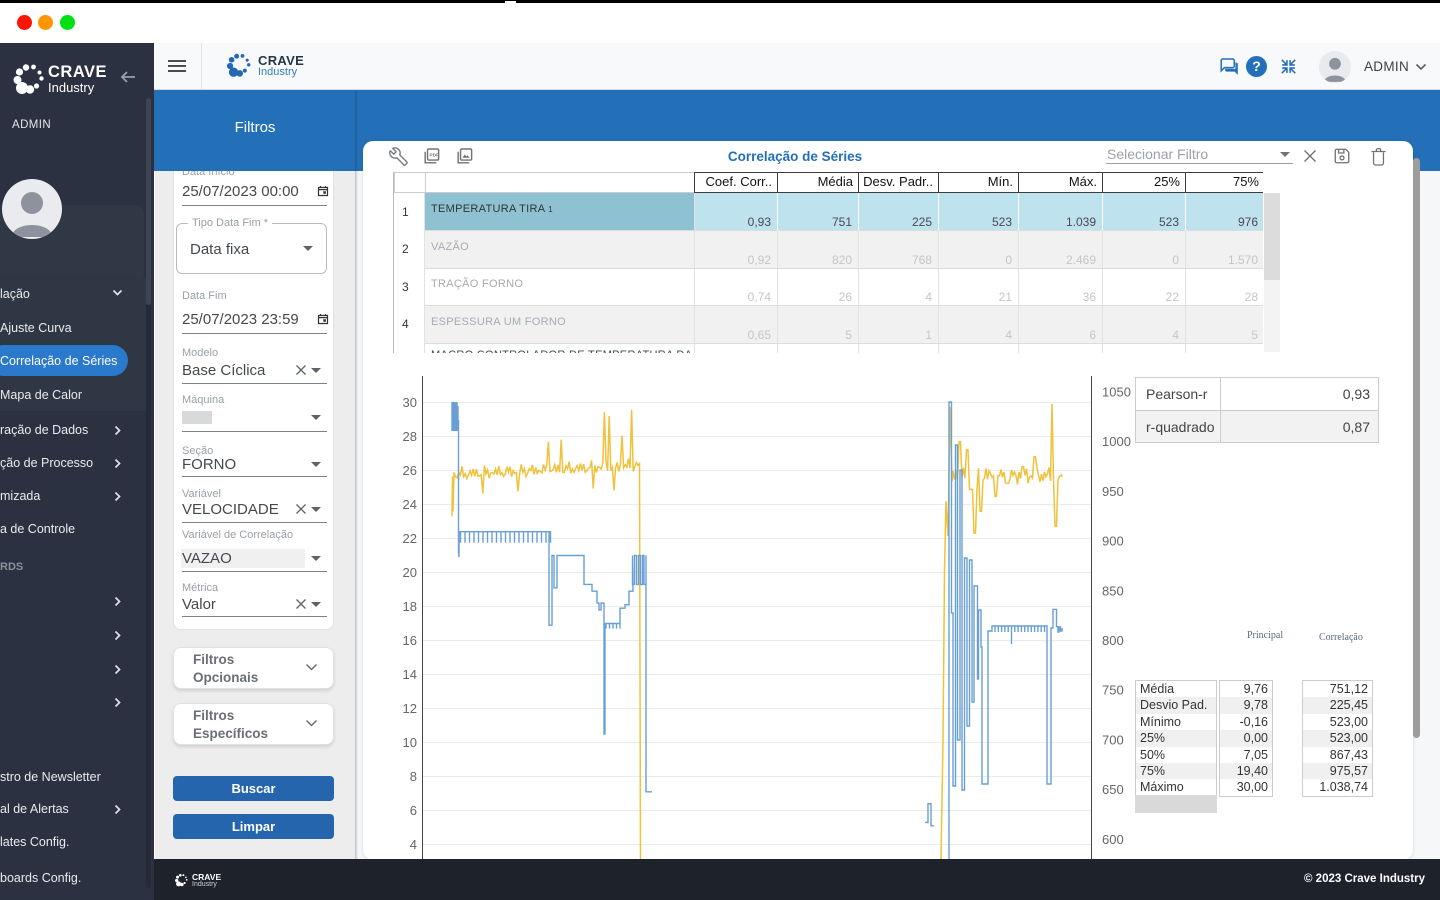 The height and width of the screenshot is (900, 1440). I want to click on svg-text: 8, so click(413, 776).